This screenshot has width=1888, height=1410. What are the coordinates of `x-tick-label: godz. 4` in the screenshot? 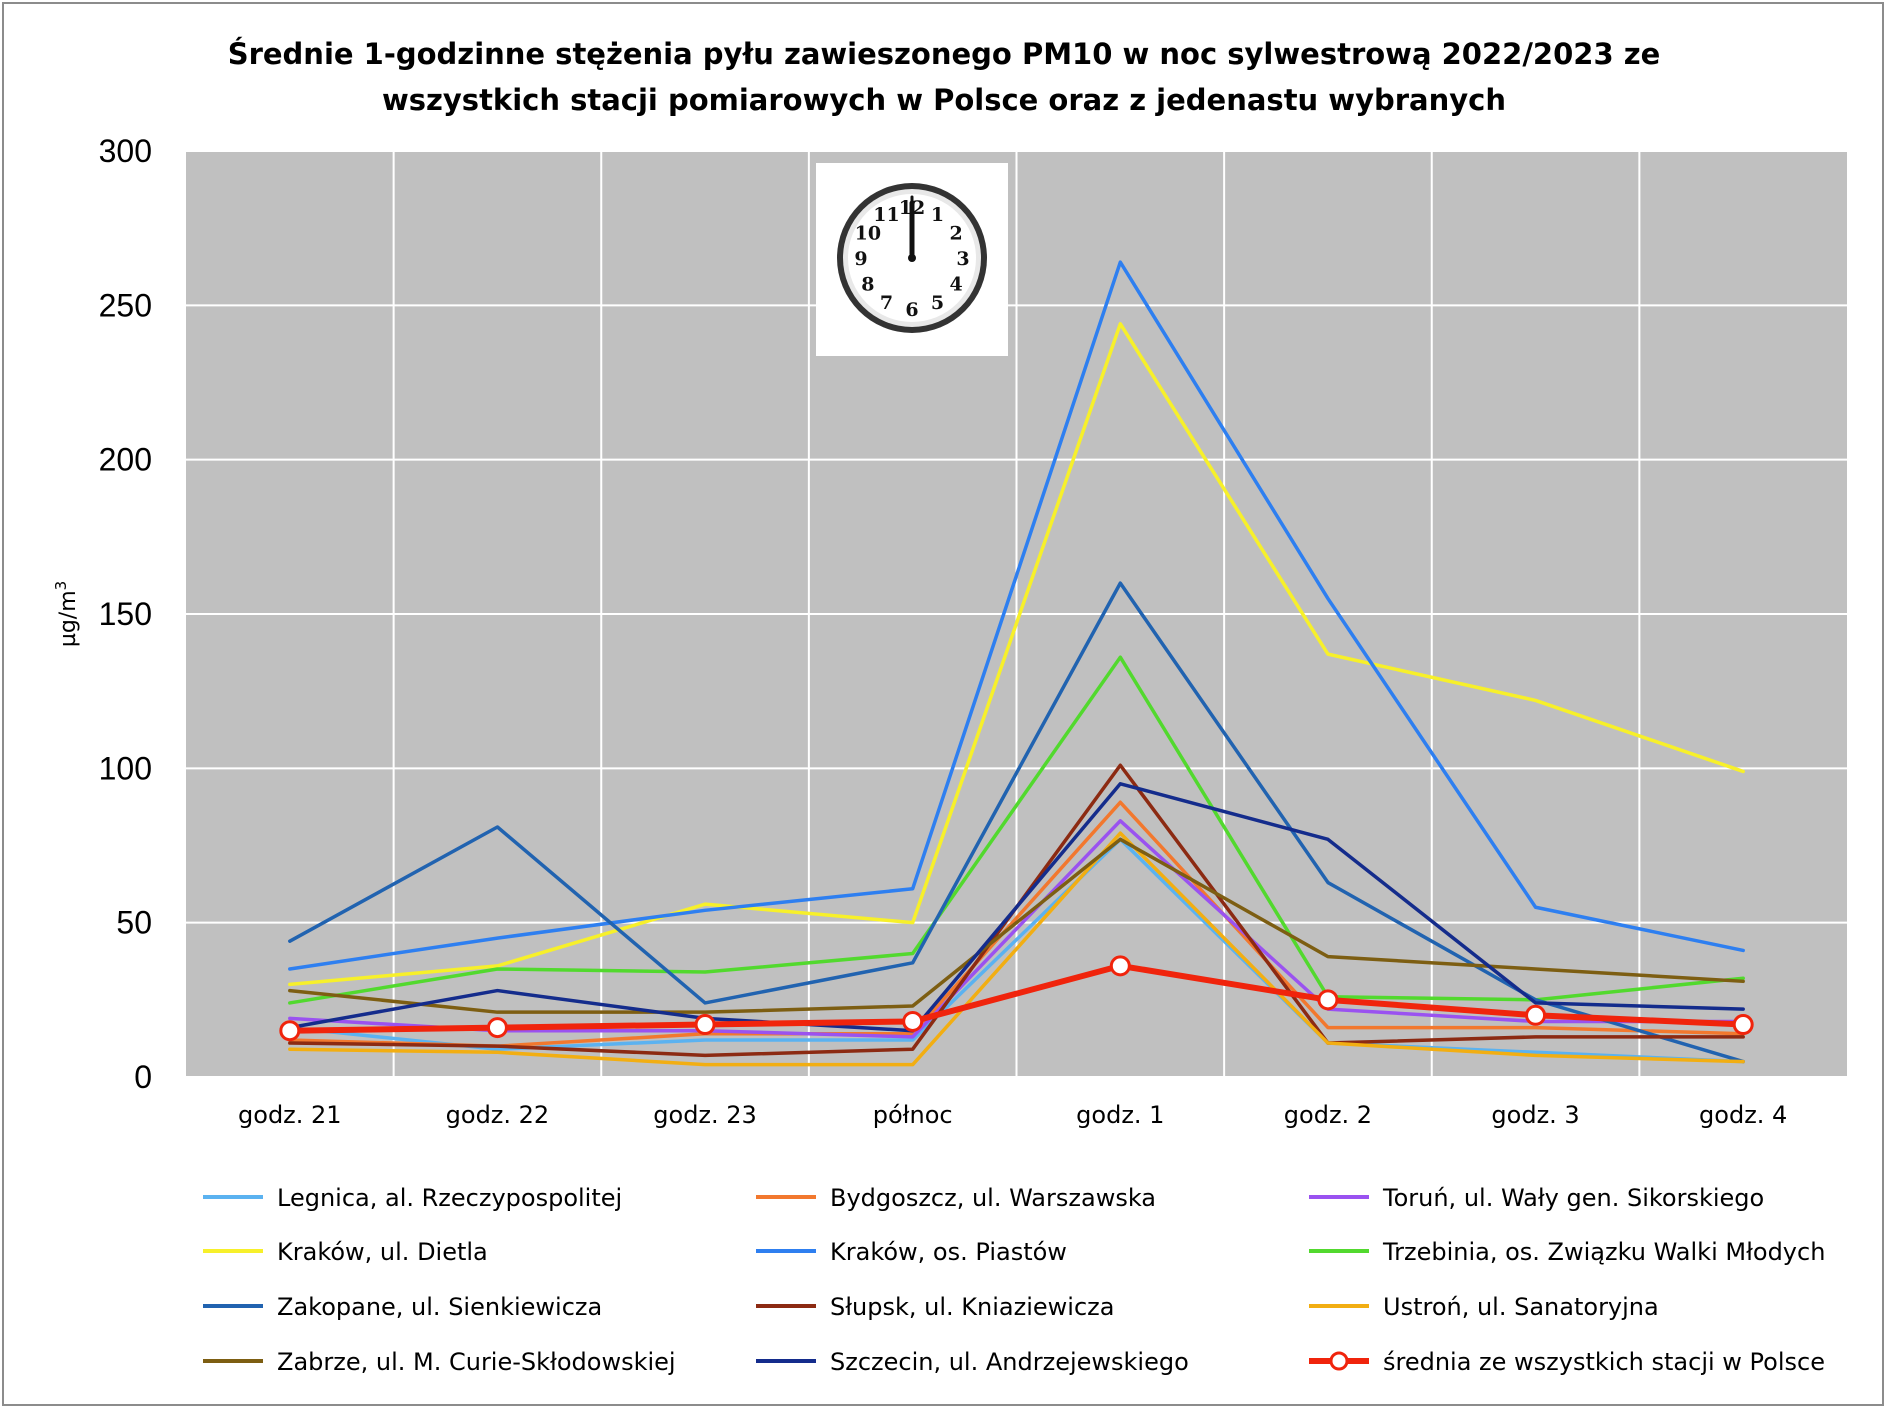 It's located at (1743, 1115).